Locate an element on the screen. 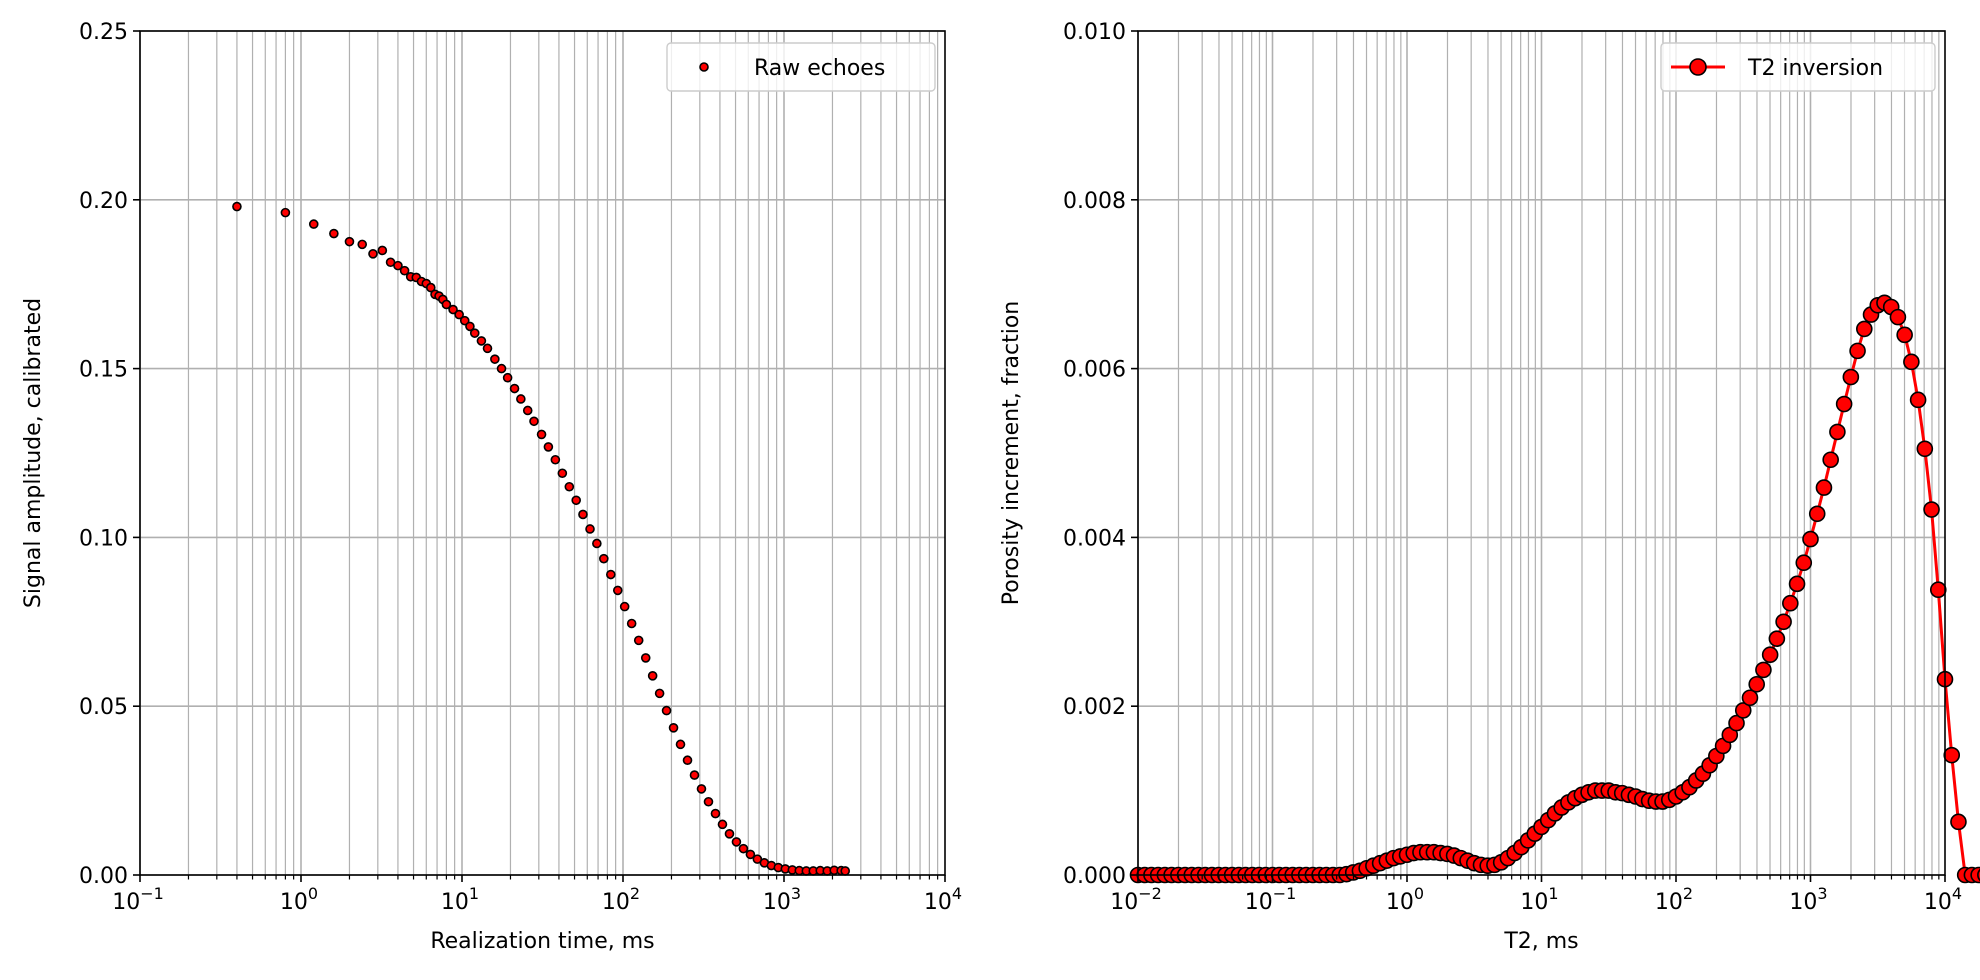 The height and width of the screenshot is (980, 1980). y-axis-label: Signal amplitude, calibrated is located at coordinates (33, 453).